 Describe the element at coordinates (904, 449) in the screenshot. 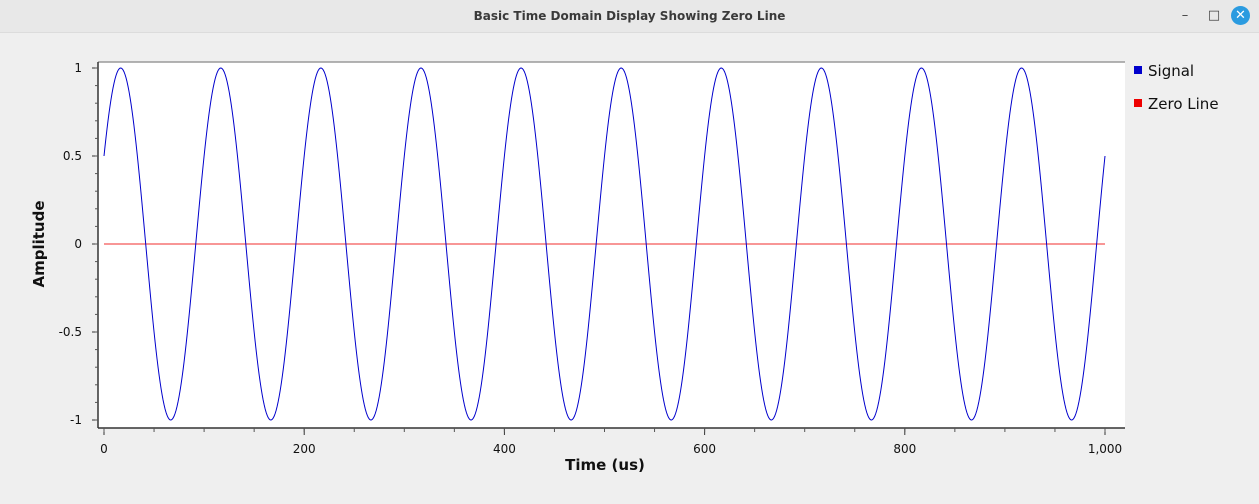

I see `x-tick-label: 800` at that location.